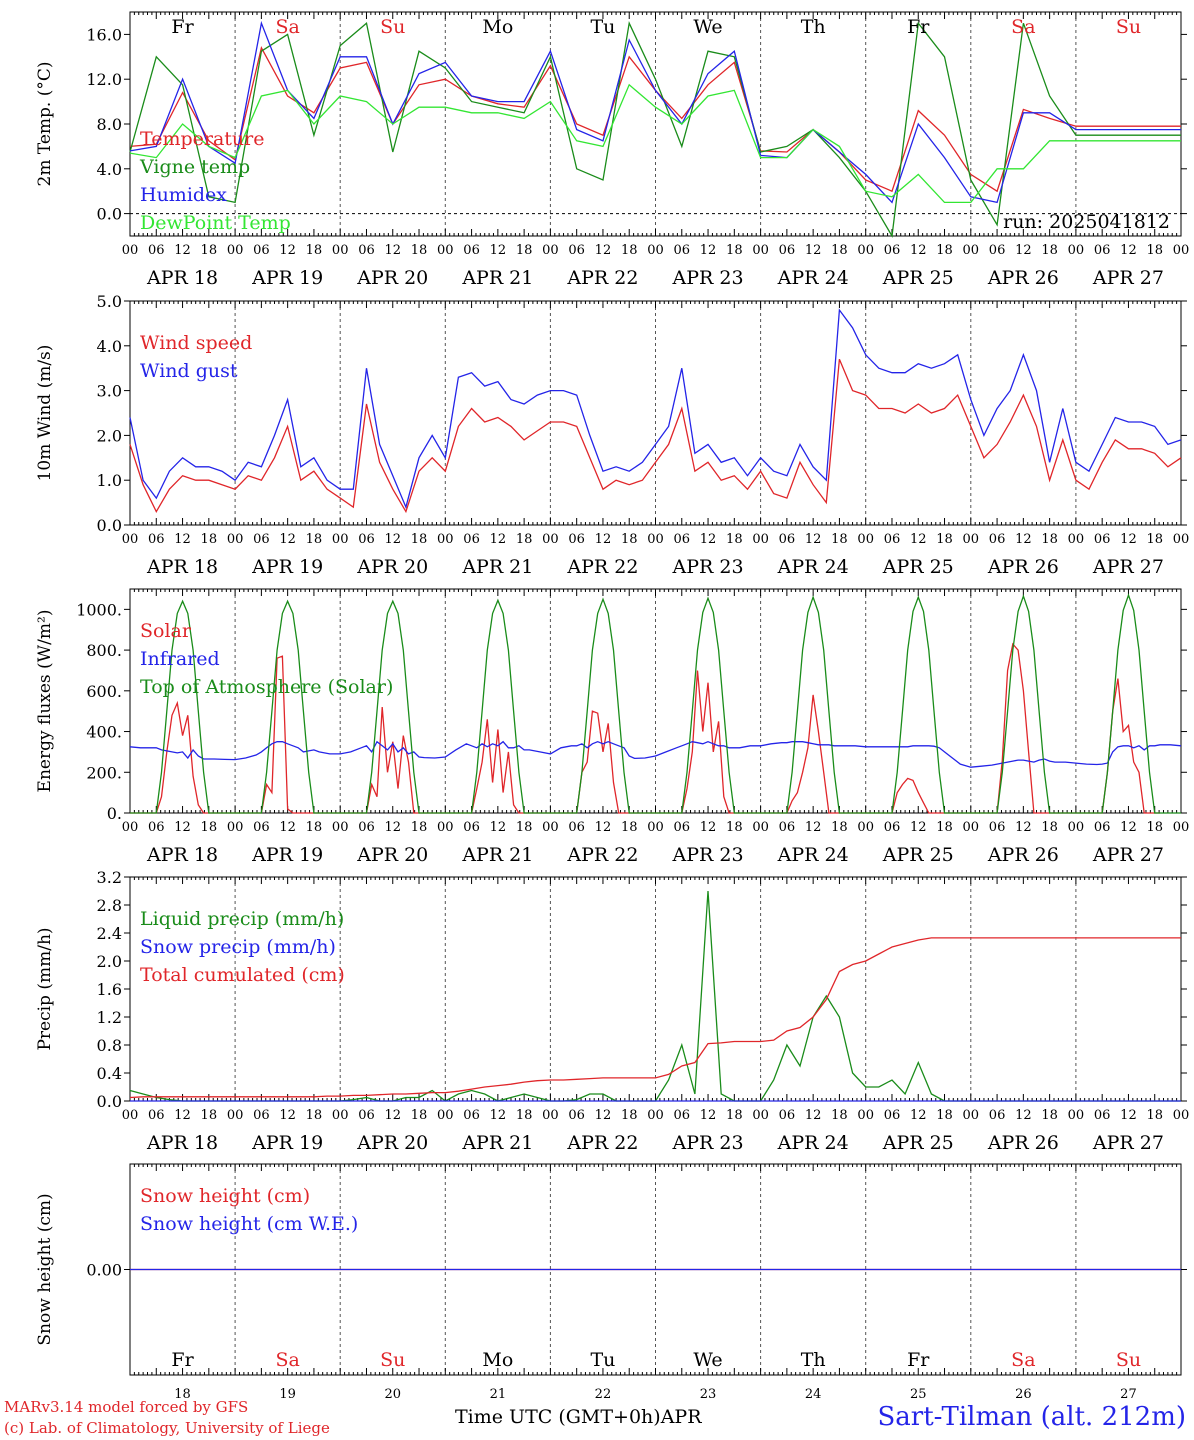  I want to click on weekday-label-top: Su, so click(392, 27).